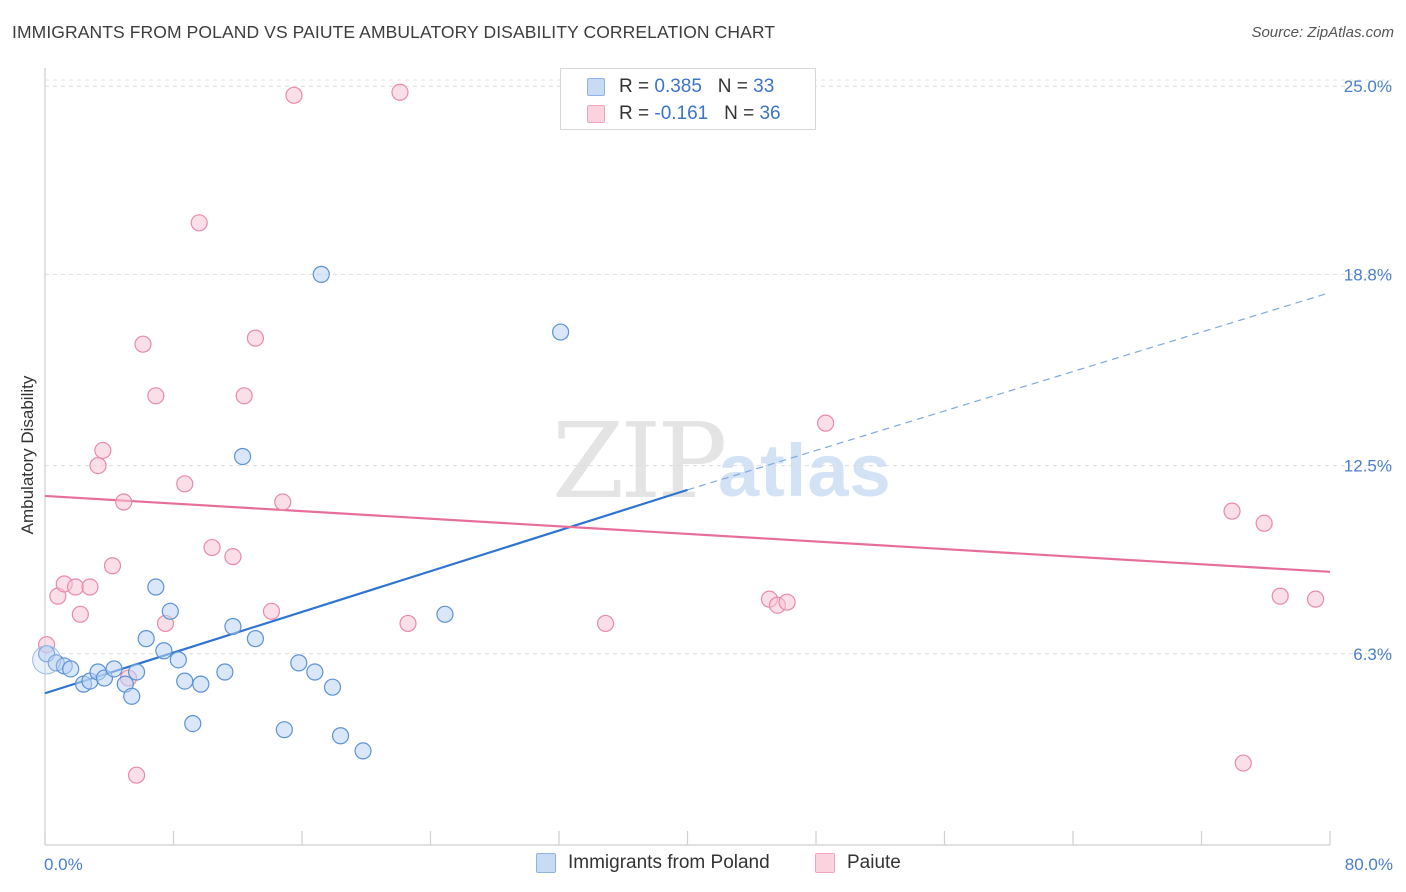 This screenshot has width=1406, height=892. What do you see at coordinates (1372, 654) in the screenshot?
I see `y-tick-label: 6.3%` at bounding box center [1372, 654].